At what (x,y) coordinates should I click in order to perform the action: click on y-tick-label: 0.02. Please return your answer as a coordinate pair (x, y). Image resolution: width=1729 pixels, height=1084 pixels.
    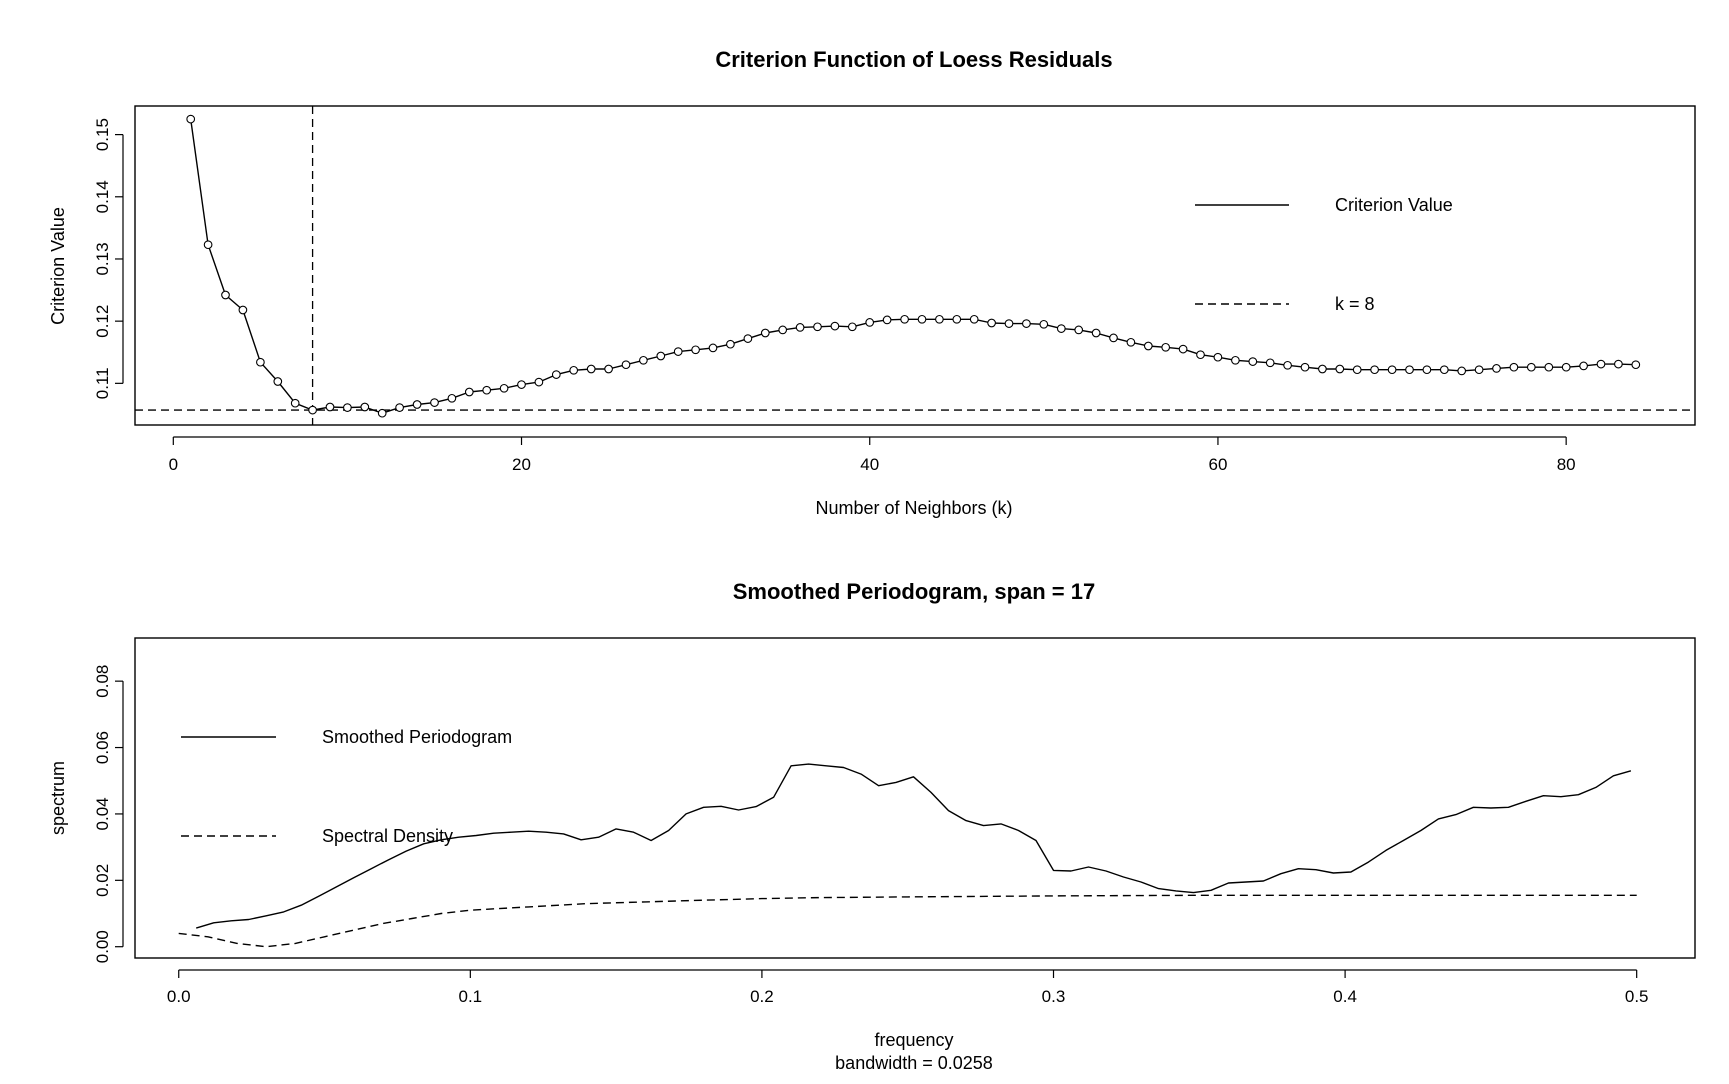
    Looking at the image, I should click on (102, 880).